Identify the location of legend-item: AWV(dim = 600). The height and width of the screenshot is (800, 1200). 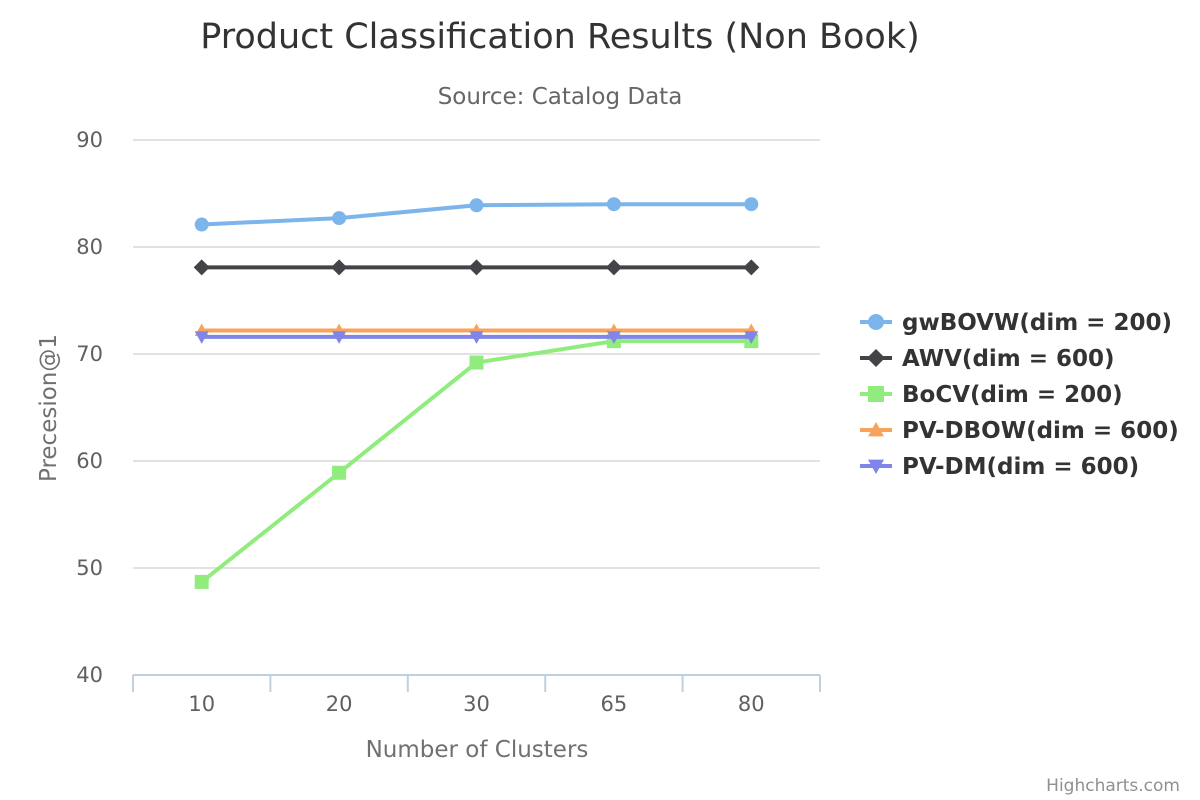
(987, 359).